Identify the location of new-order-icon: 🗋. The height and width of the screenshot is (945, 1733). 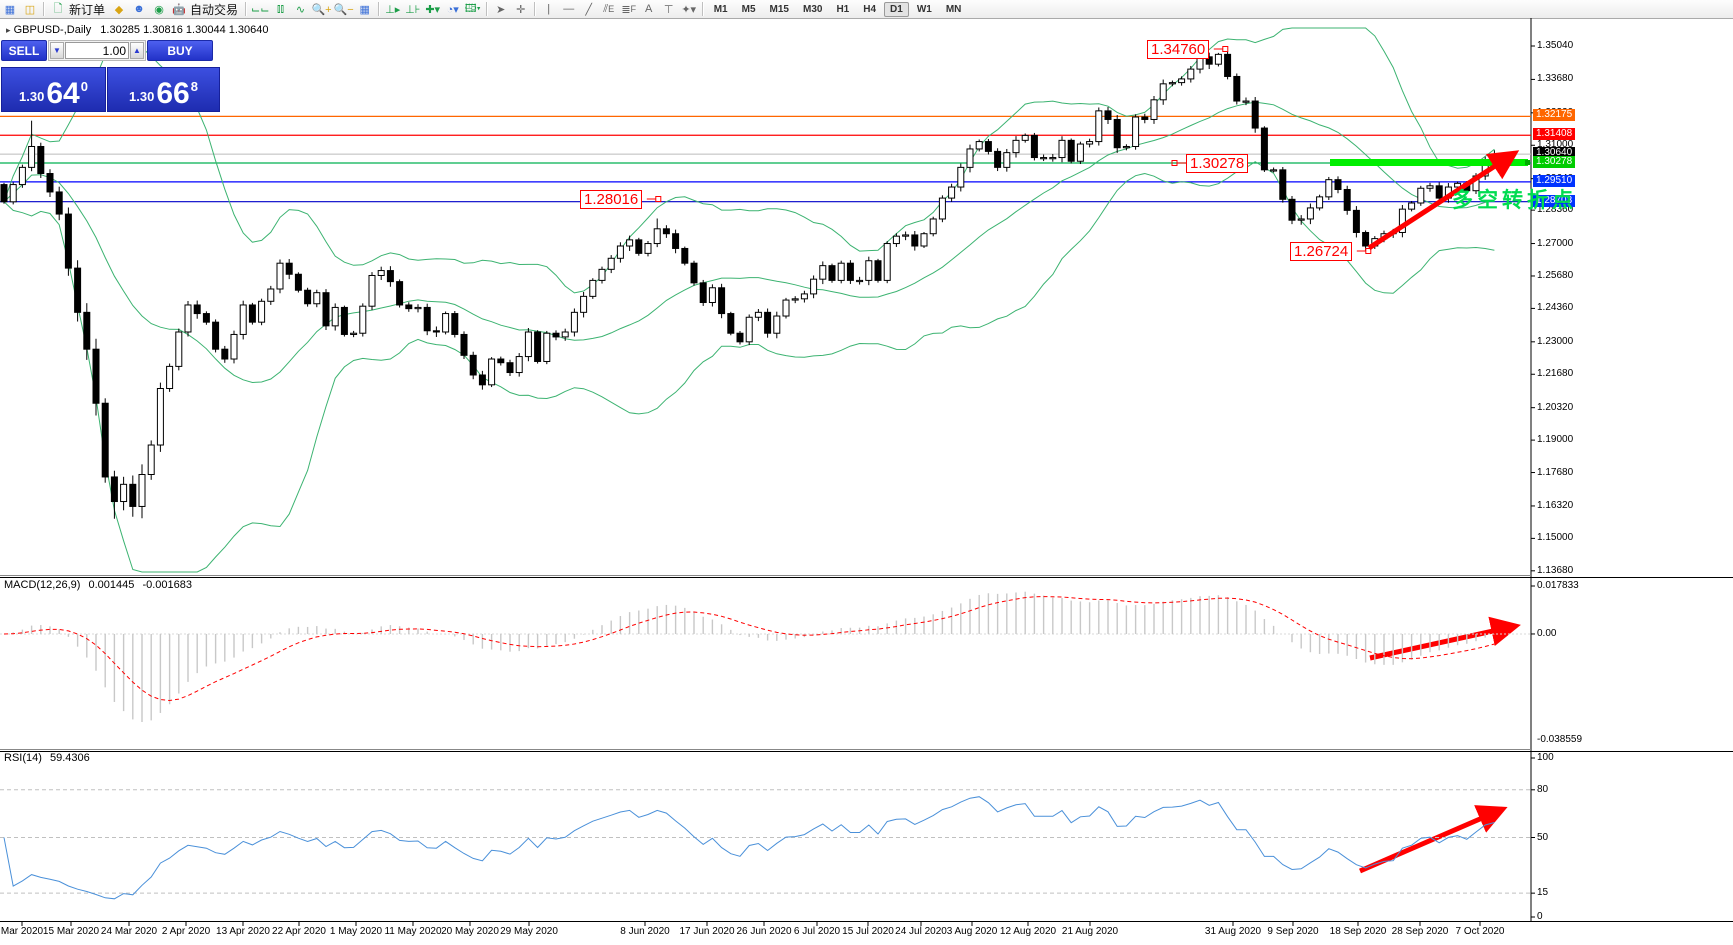
(58, 8).